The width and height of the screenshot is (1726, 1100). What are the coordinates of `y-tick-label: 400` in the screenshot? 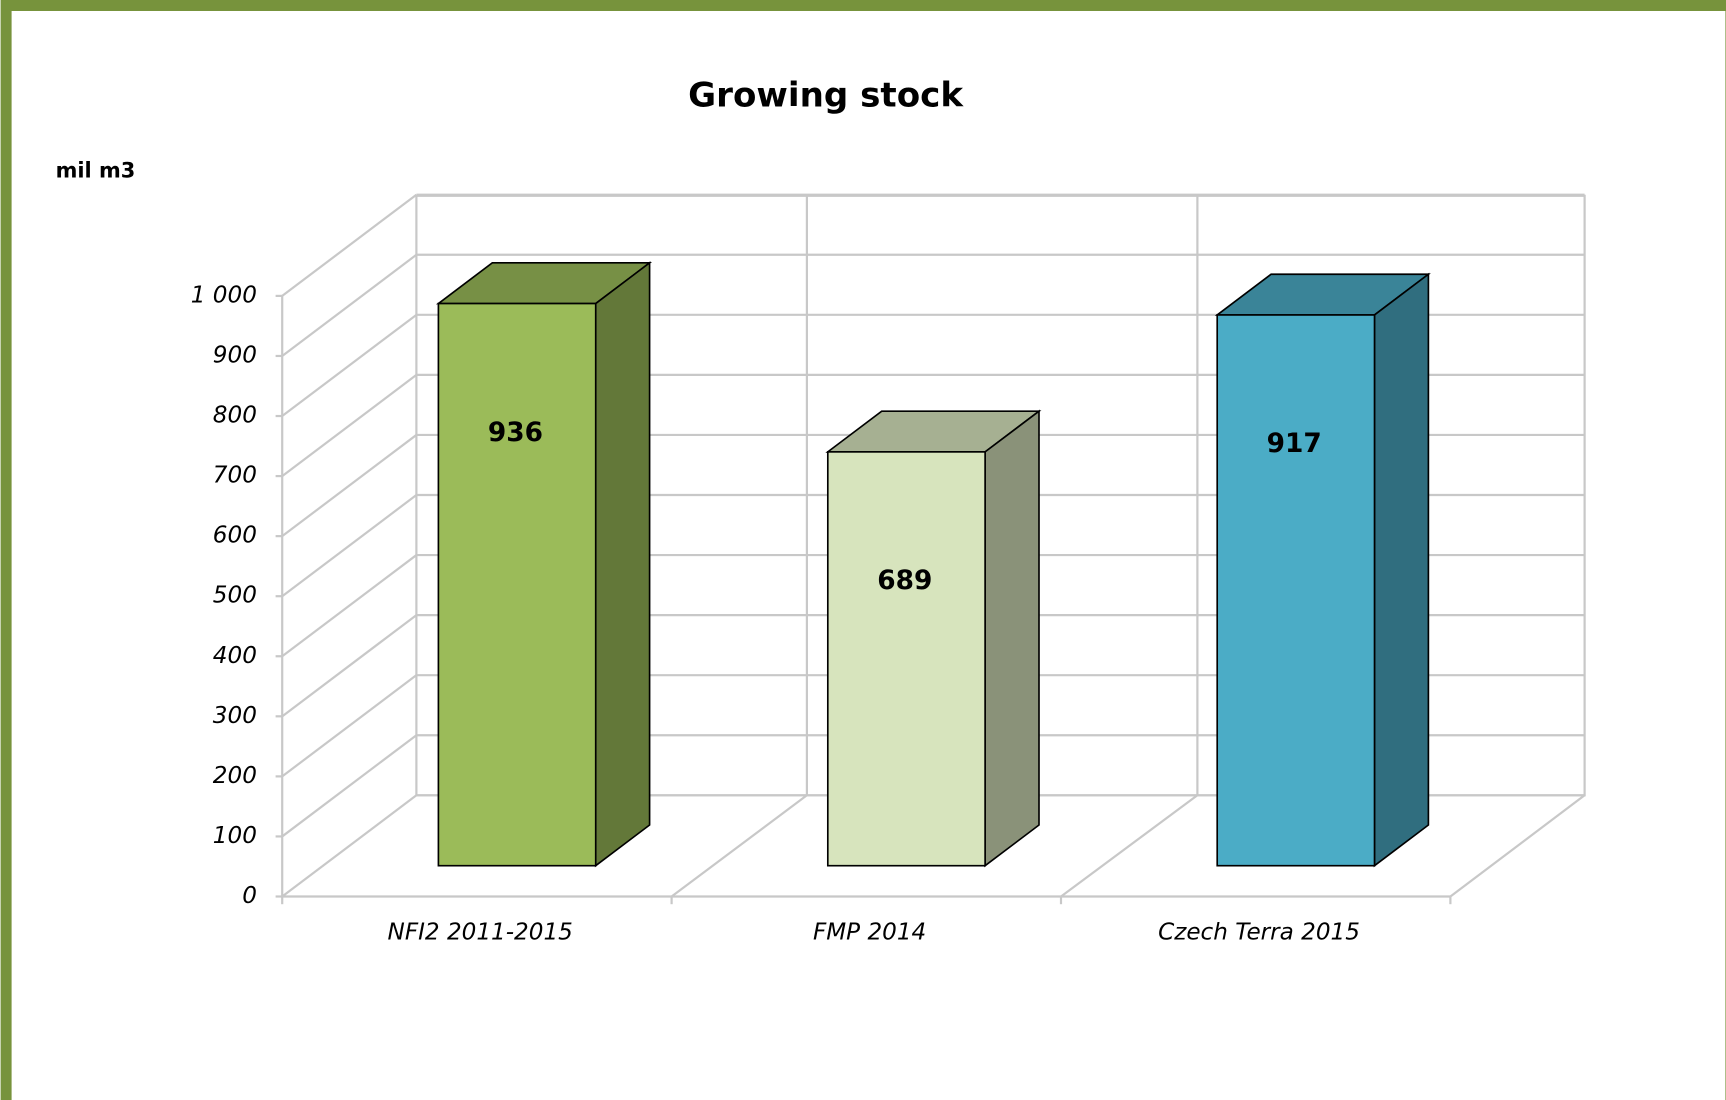 It's located at (235, 656).